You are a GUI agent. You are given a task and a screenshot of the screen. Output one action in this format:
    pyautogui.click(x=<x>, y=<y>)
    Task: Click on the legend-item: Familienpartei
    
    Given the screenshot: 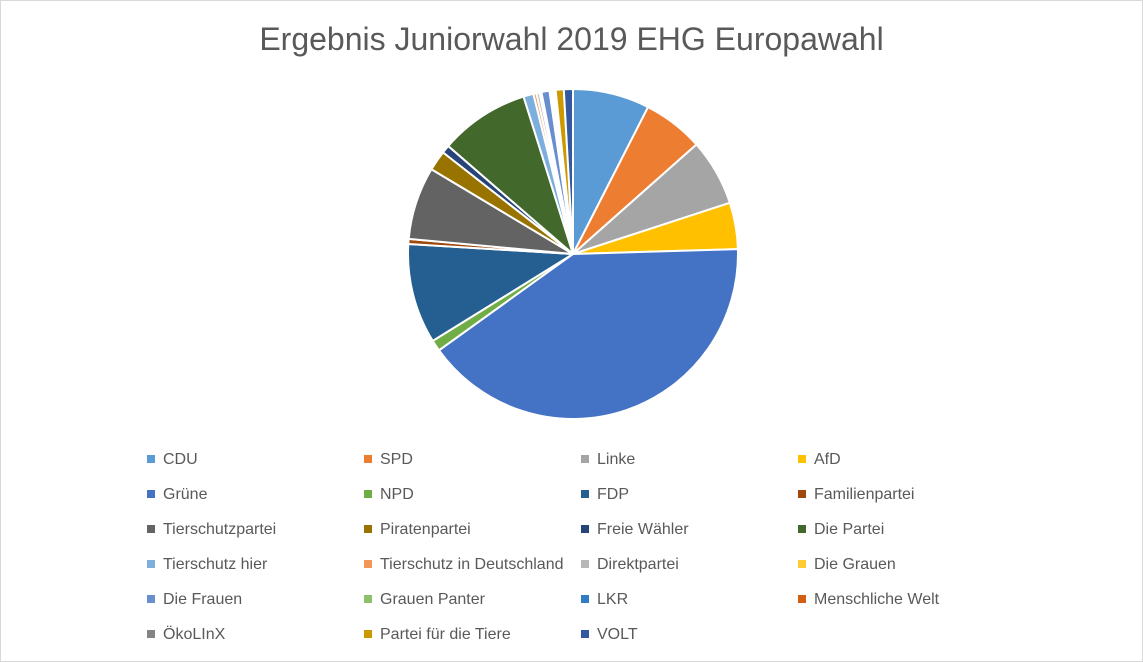 What is the action you would take?
    pyautogui.click(x=856, y=495)
    